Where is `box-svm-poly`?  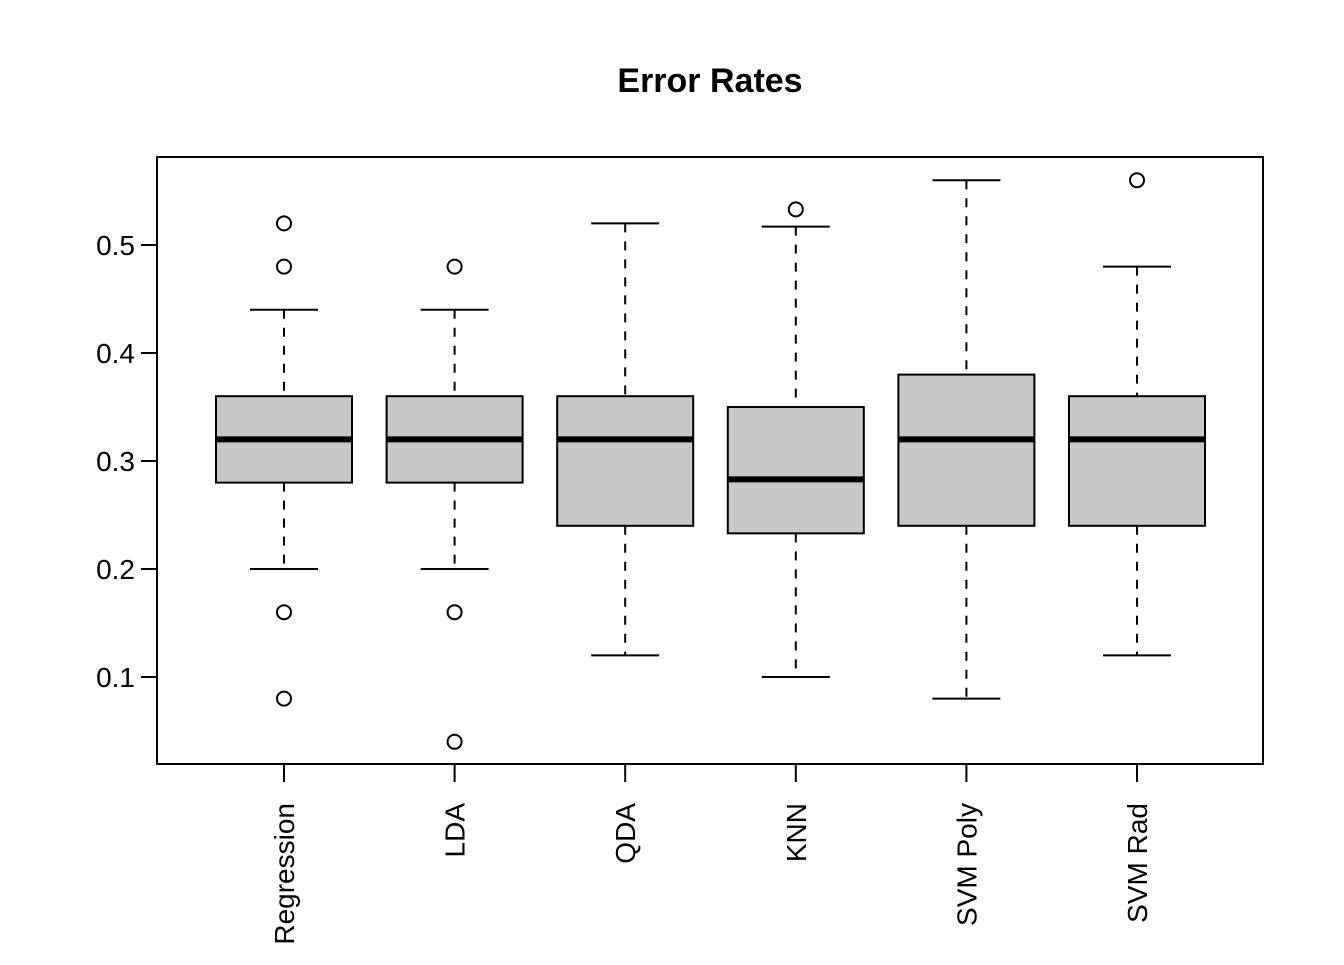 box-svm-poly is located at coordinates (966, 439).